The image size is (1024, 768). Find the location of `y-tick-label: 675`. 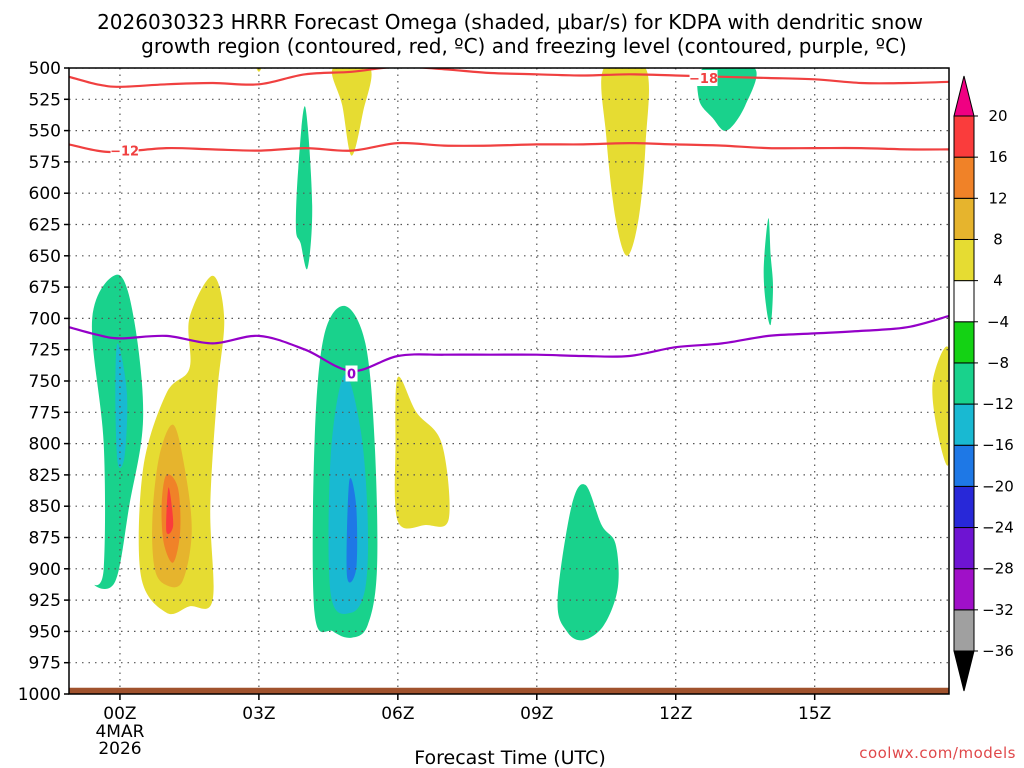

y-tick-label: 675 is located at coordinates (45, 288).